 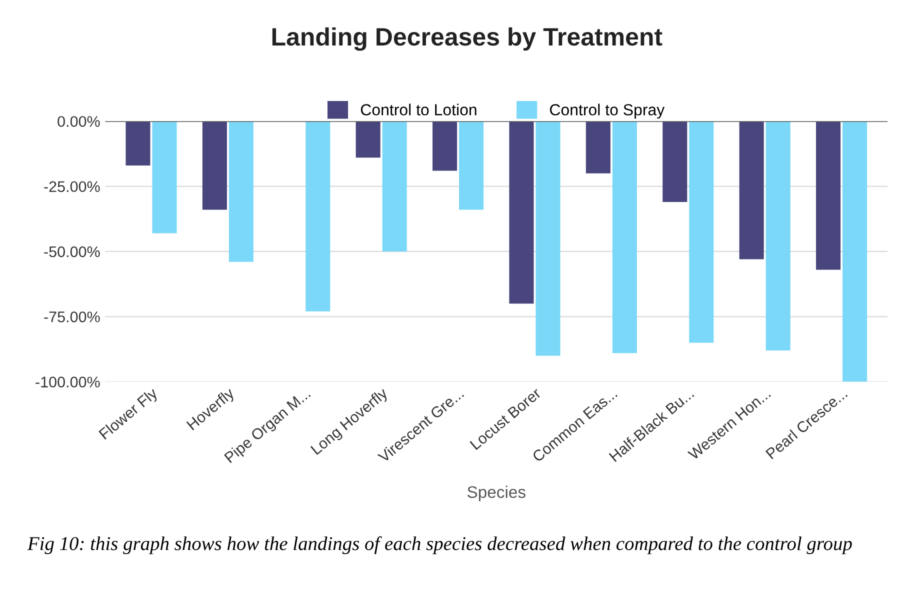 What do you see at coordinates (72, 317) in the screenshot?
I see `y-tick-label: -75.00%` at bounding box center [72, 317].